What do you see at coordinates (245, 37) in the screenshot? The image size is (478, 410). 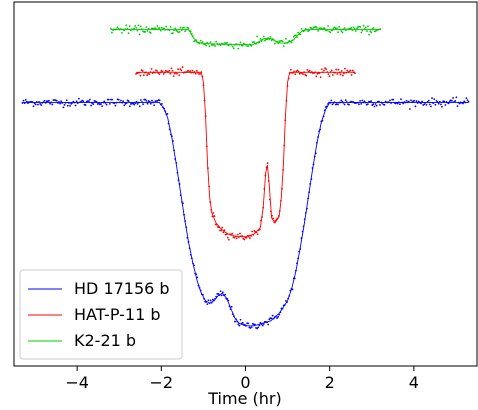 I see `k2-21-b-model-line` at bounding box center [245, 37].